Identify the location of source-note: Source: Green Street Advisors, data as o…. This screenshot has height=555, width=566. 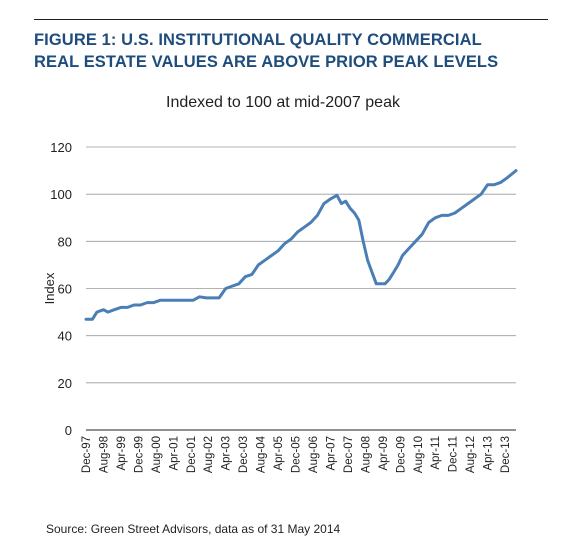
(193, 529).